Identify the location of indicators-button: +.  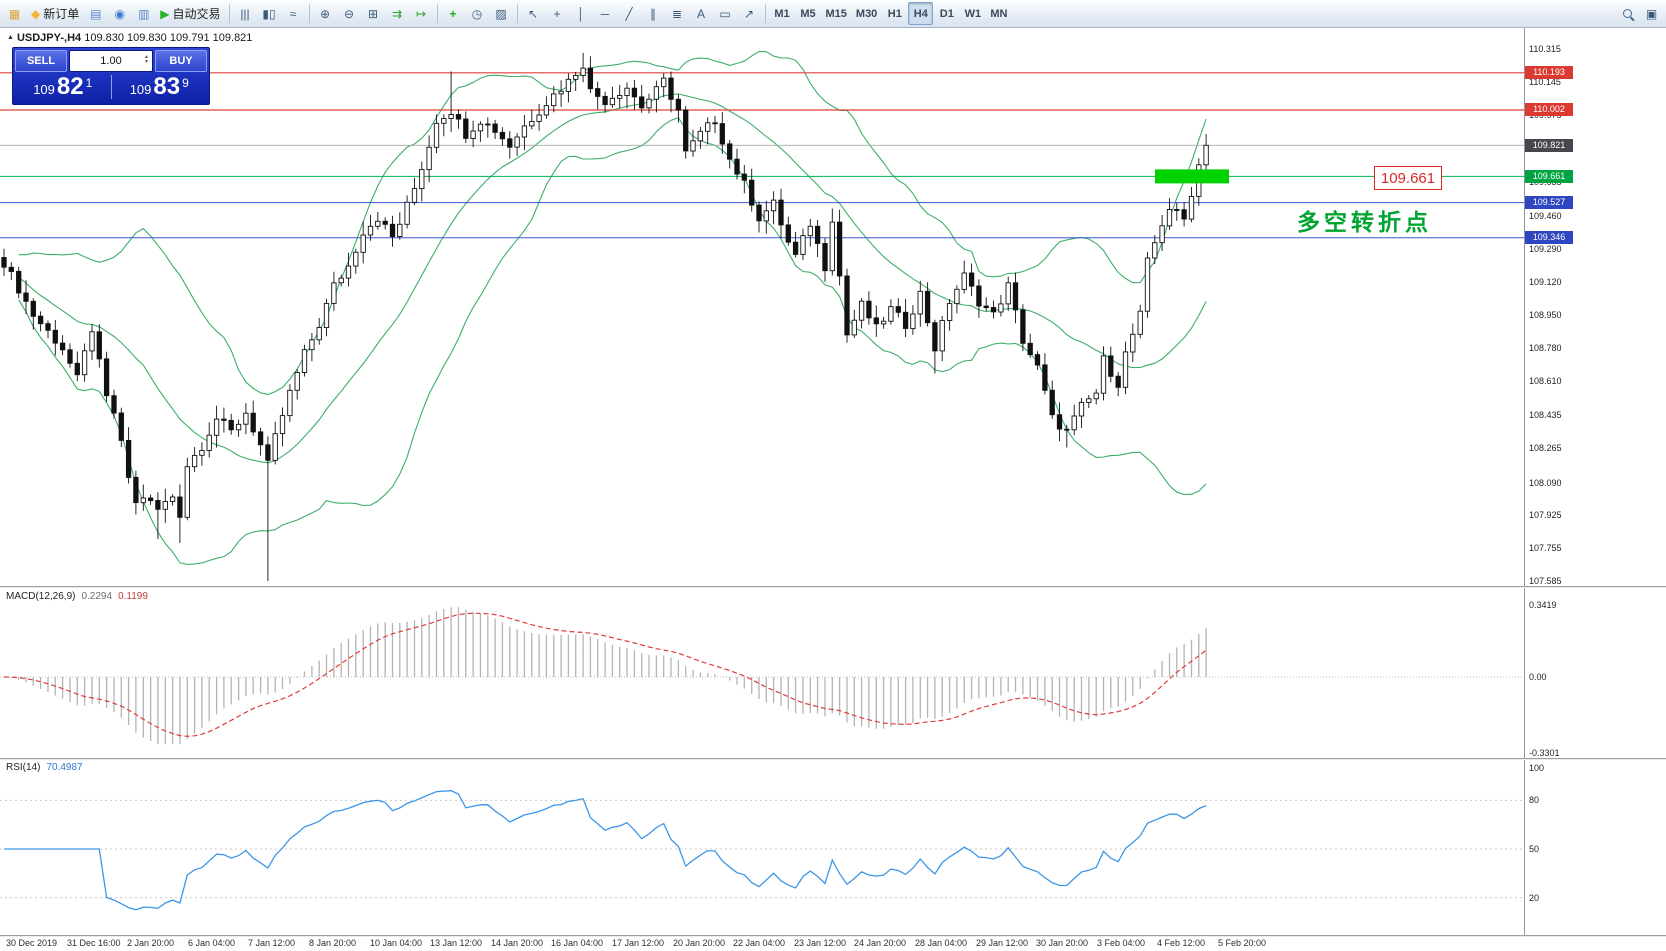
(453, 13).